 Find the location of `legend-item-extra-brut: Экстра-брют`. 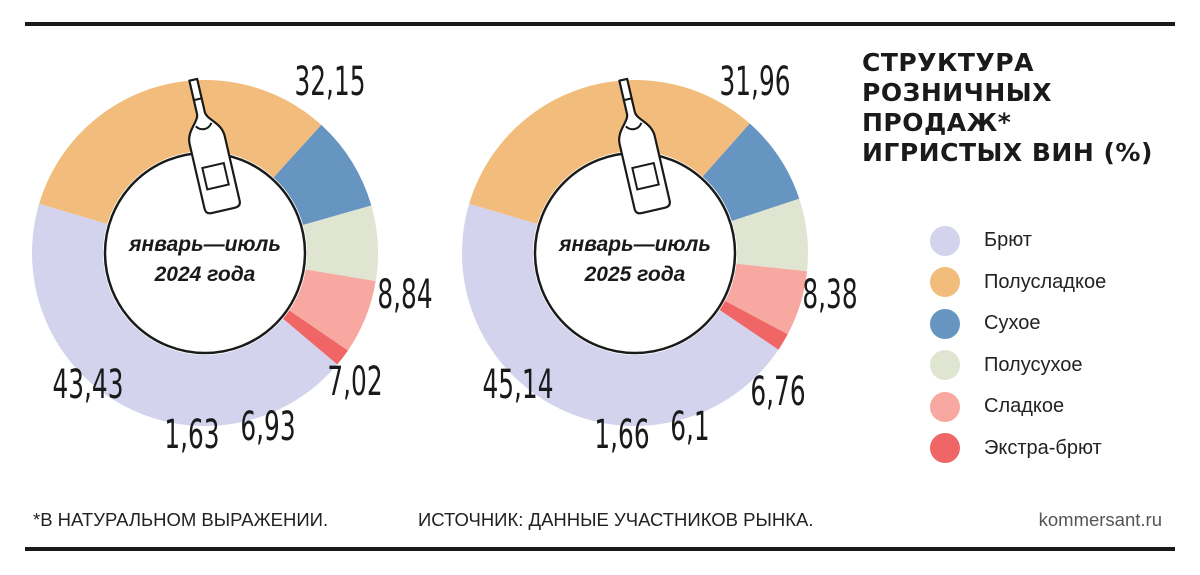

legend-item-extra-brut: Экстра-брют is located at coordinates (1018, 449).